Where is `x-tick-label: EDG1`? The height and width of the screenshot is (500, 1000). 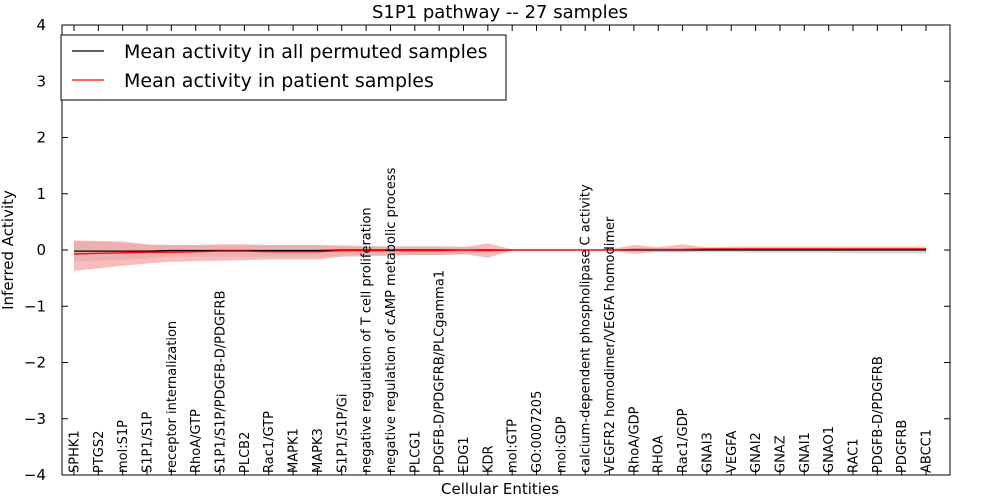
x-tick-label: EDG1 is located at coordinates (464, 454).